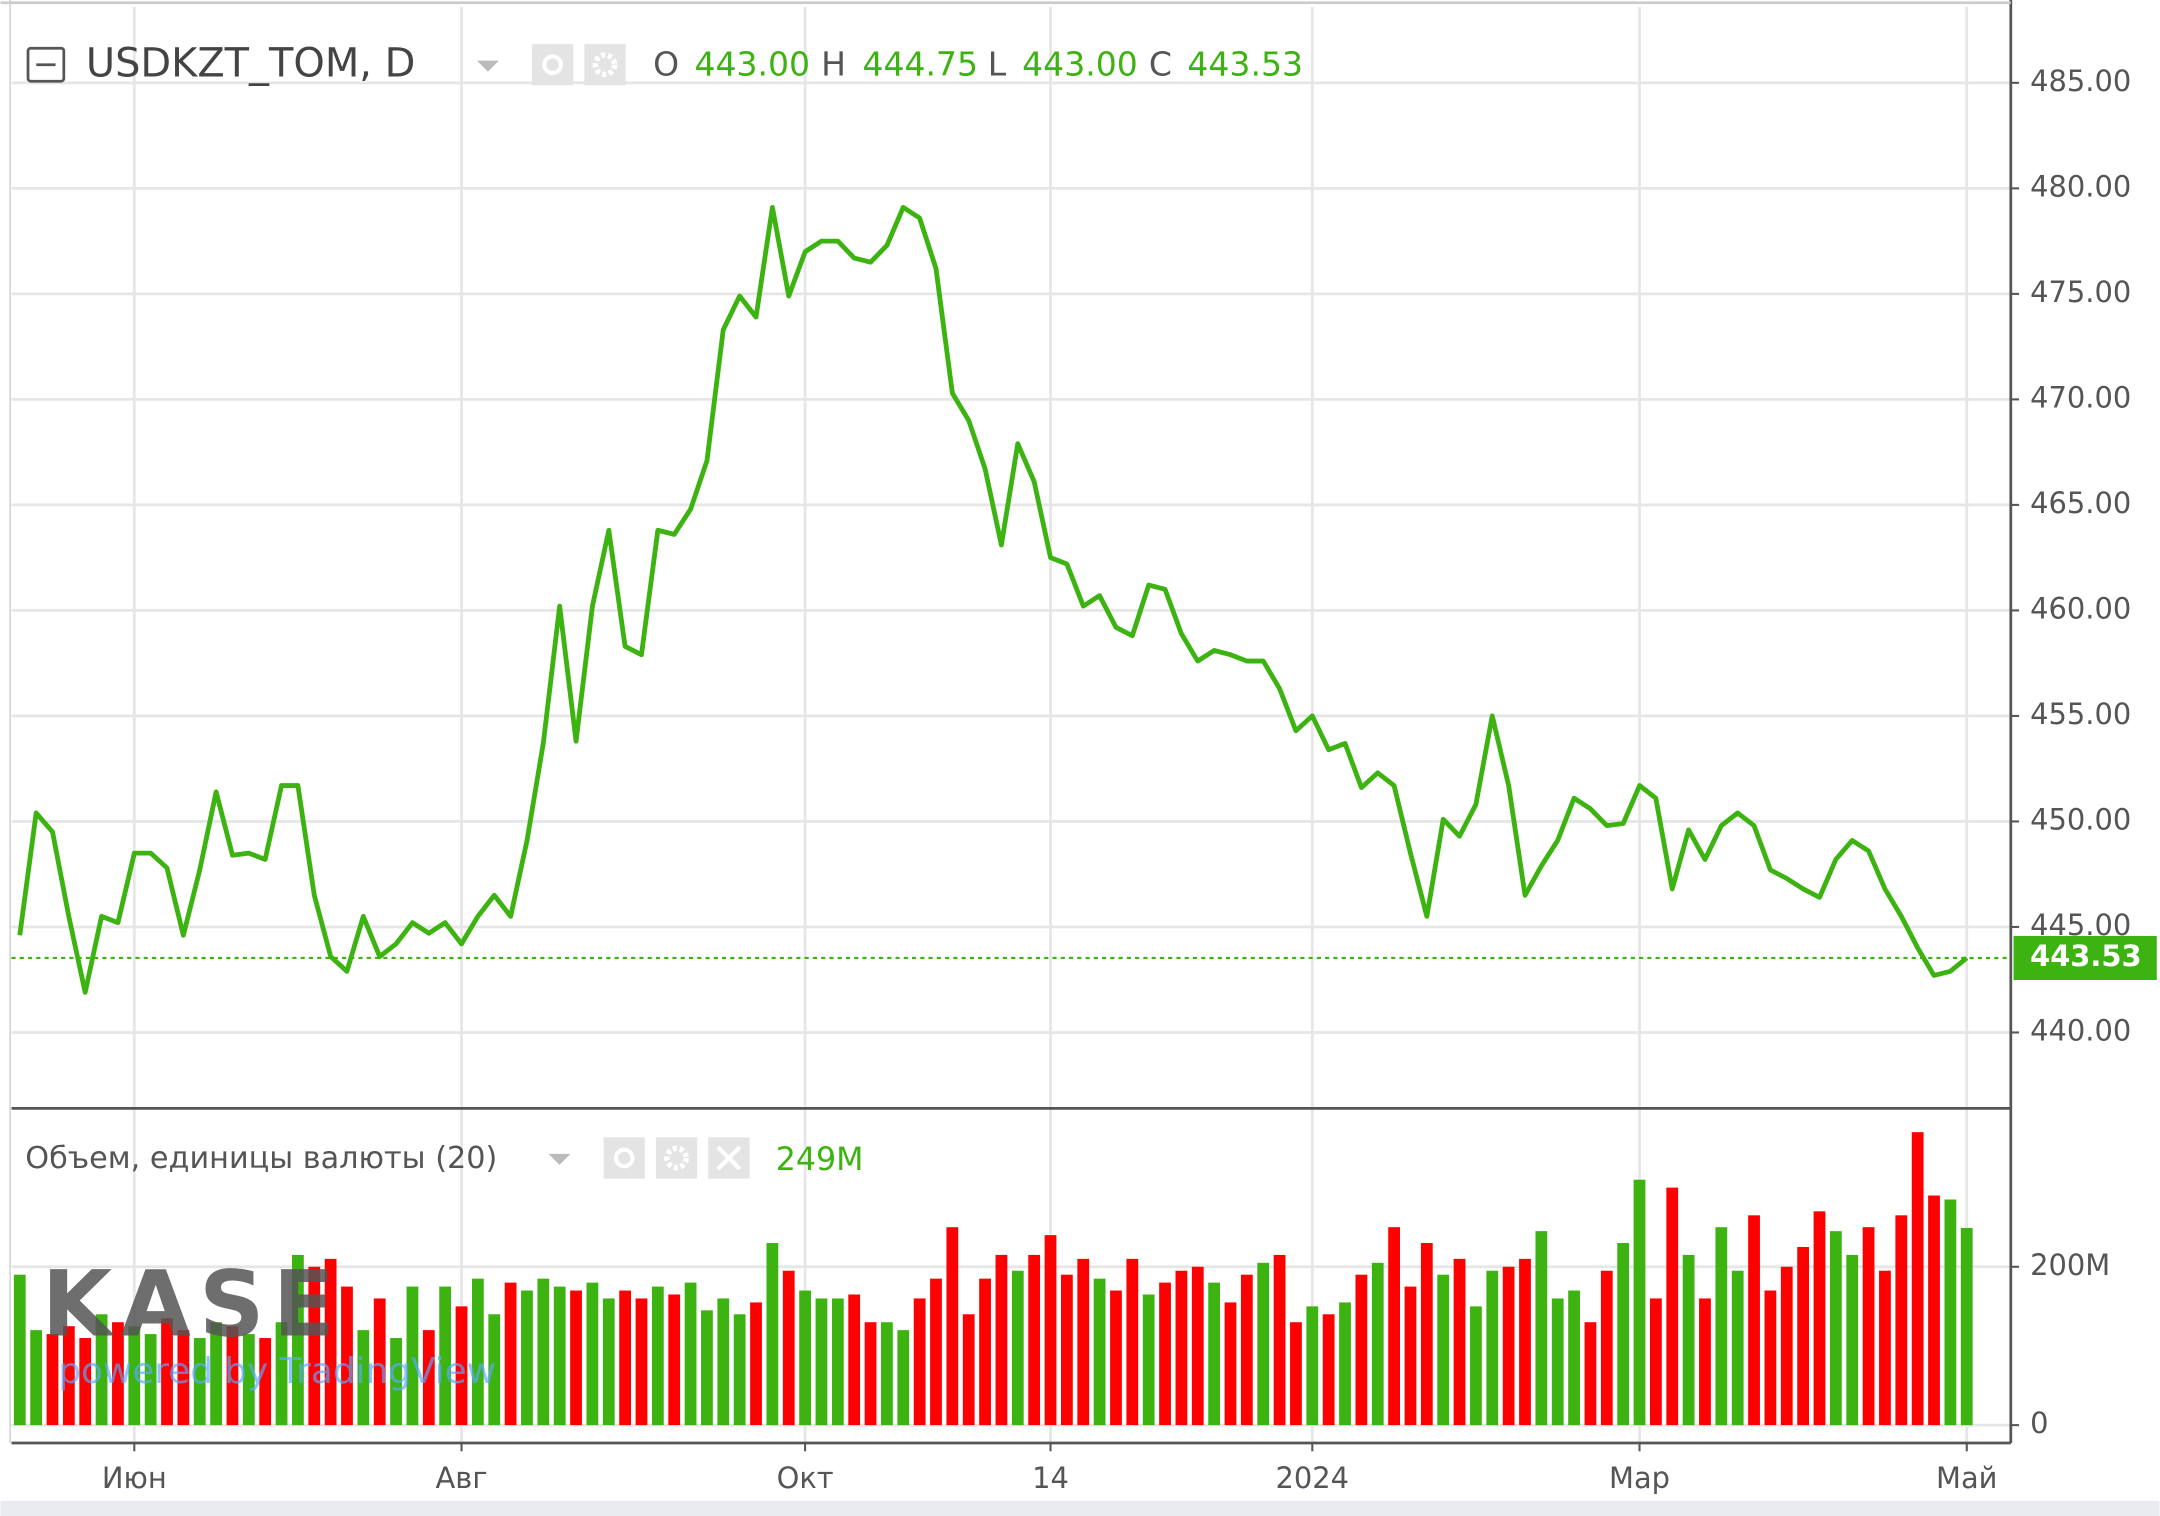 The image size is (2160, 1516). I want to click on symbol-title: USDKZT_TOM, D, so click(251, 64).